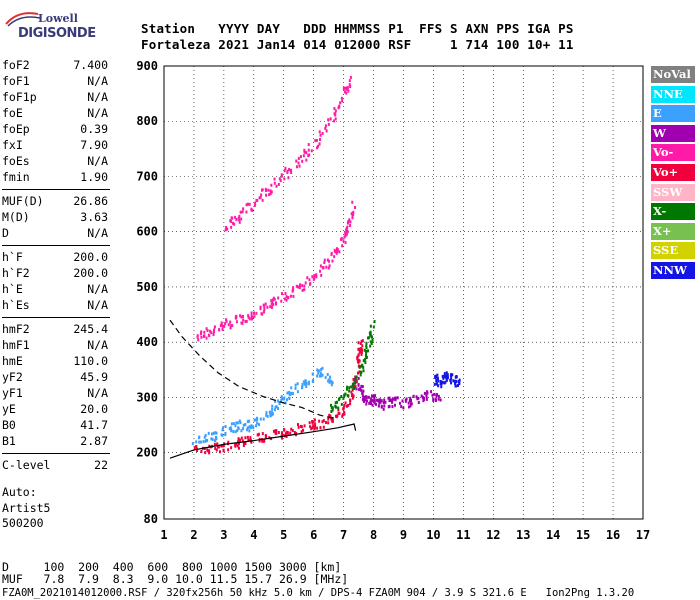  I want to click on param-row: h`F 200.0, so click(55, 258).